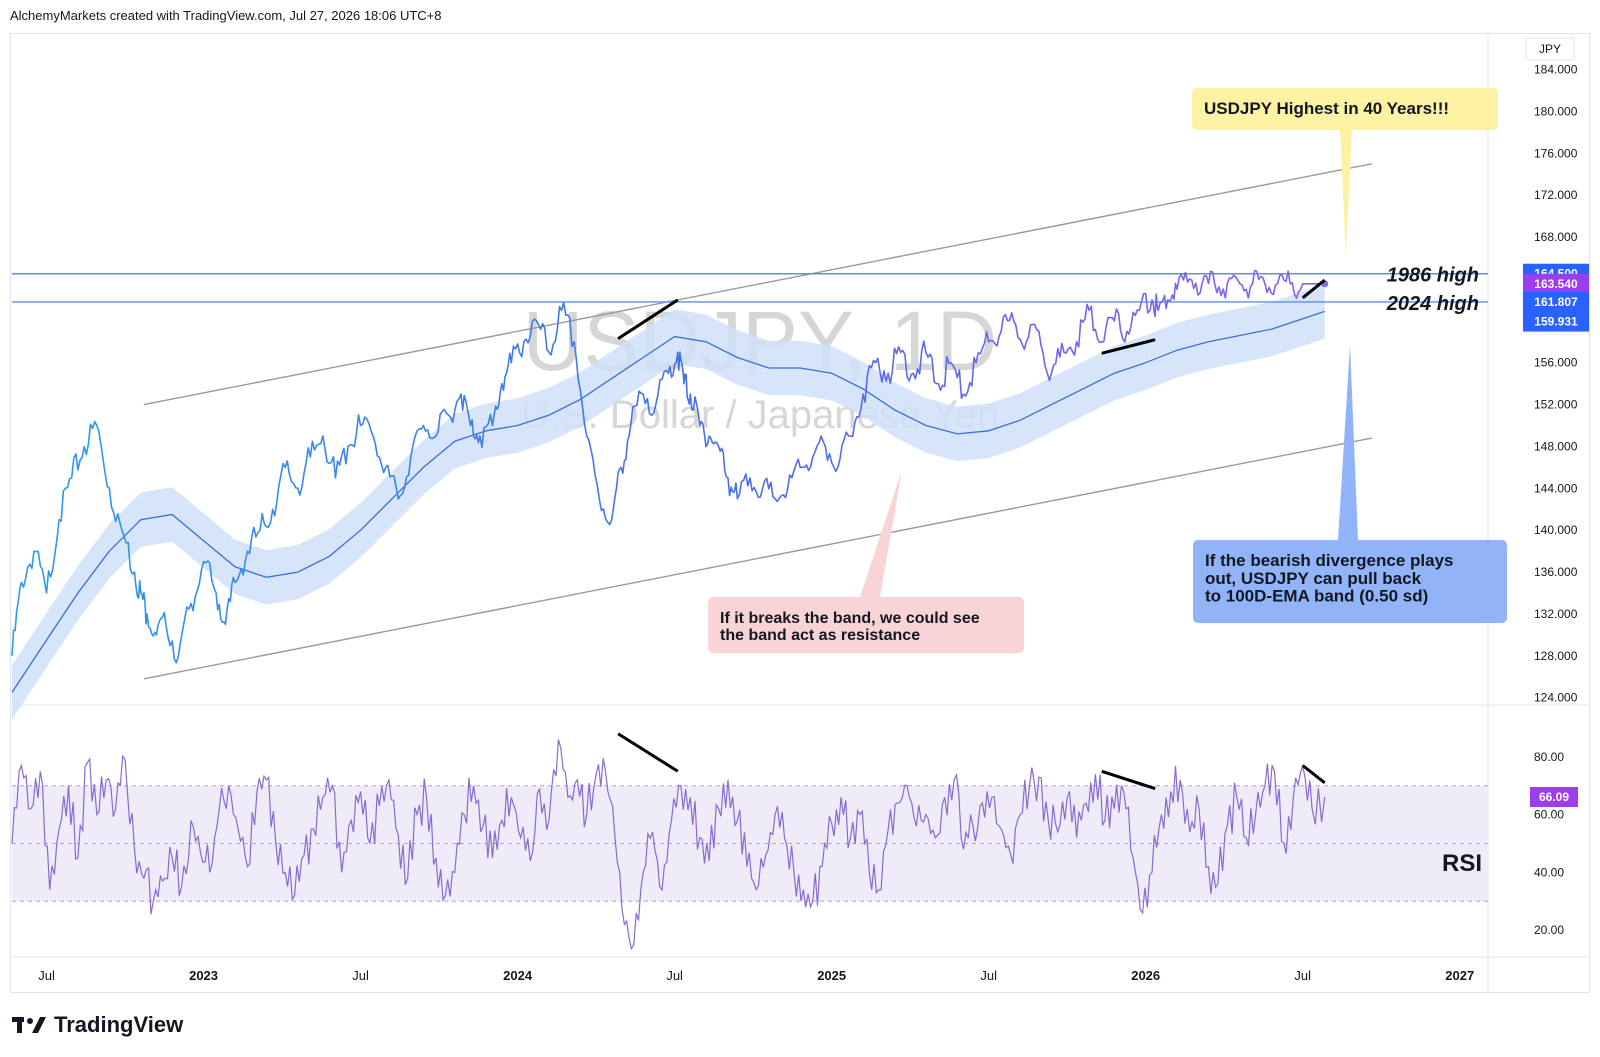 The height and width of the screenshot is (1057, 1600). What do you see at coordinates (1145, 975) in the screenshot?
I see `time-axis-tick: 2026` at bounding box center [1145, 975].